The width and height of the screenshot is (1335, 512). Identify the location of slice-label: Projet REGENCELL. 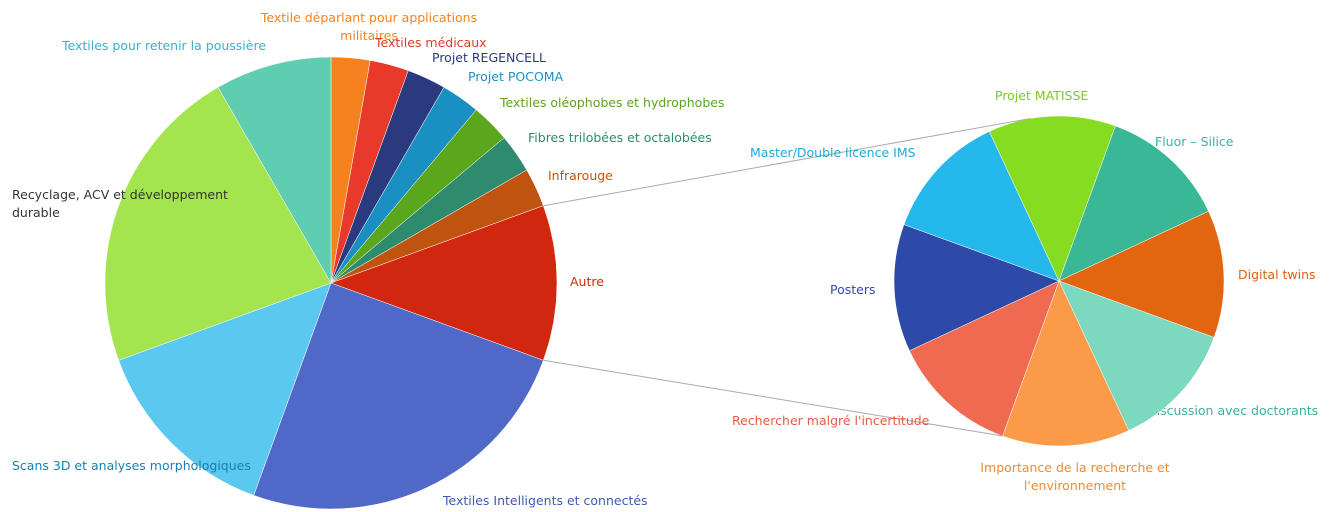
(489, 57).